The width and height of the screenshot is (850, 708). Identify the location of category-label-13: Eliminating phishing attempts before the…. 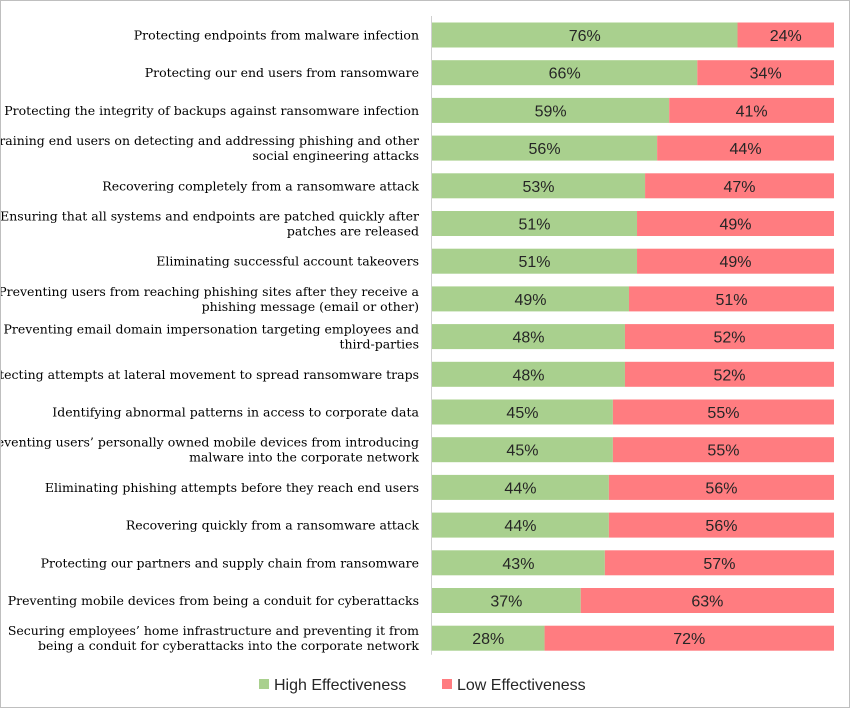
(232, 487).